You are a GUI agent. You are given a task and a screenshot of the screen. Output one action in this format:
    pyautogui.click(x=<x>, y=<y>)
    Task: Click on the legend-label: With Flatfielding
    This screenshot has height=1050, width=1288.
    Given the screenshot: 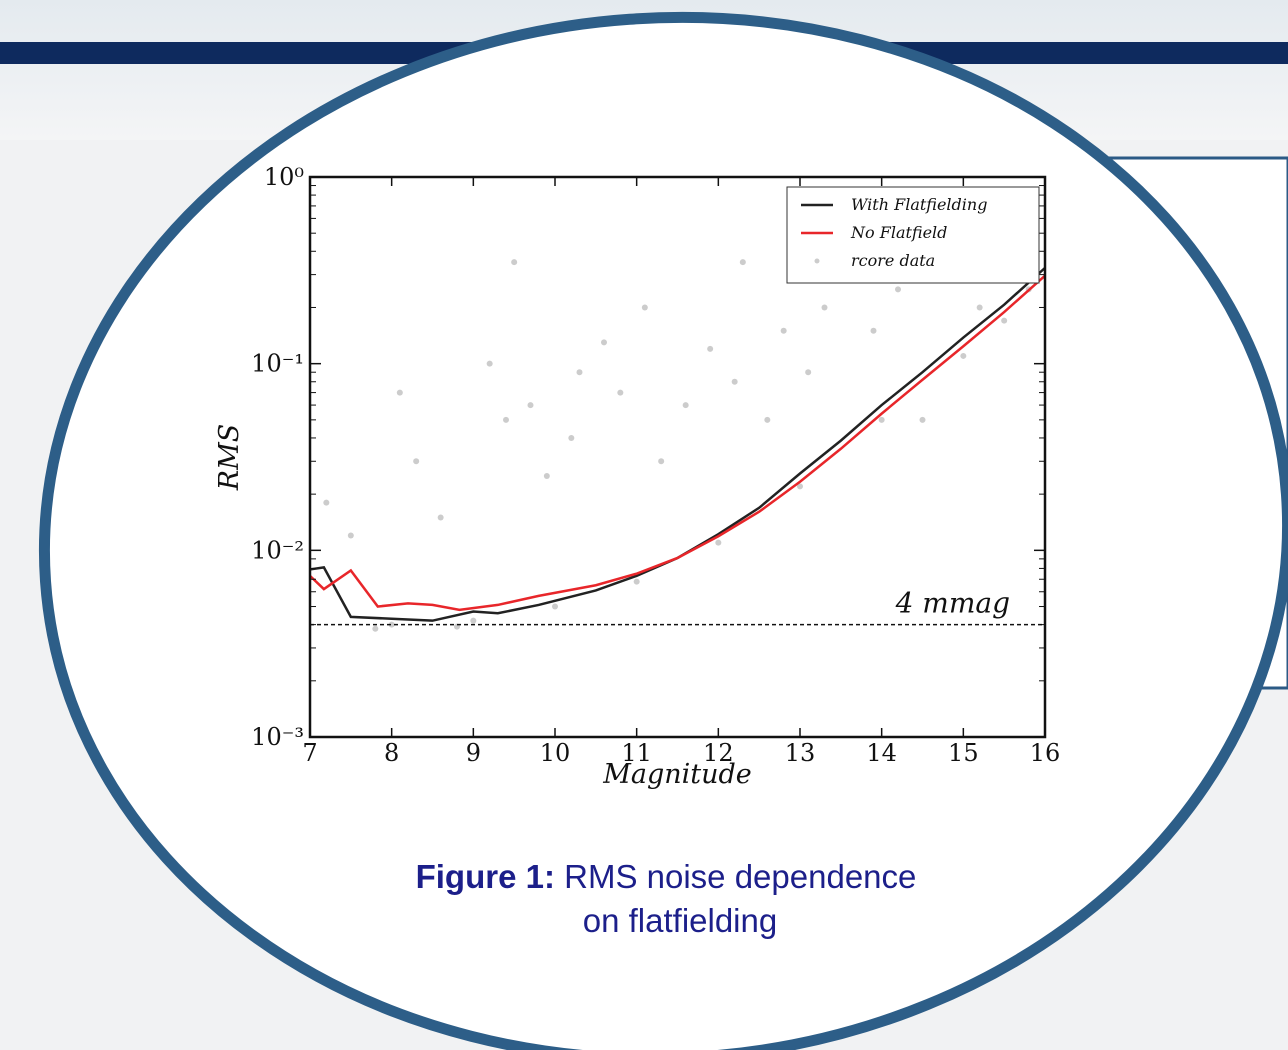 What is the action you would take?
    pyautogui.click(x=919, y=204)
    